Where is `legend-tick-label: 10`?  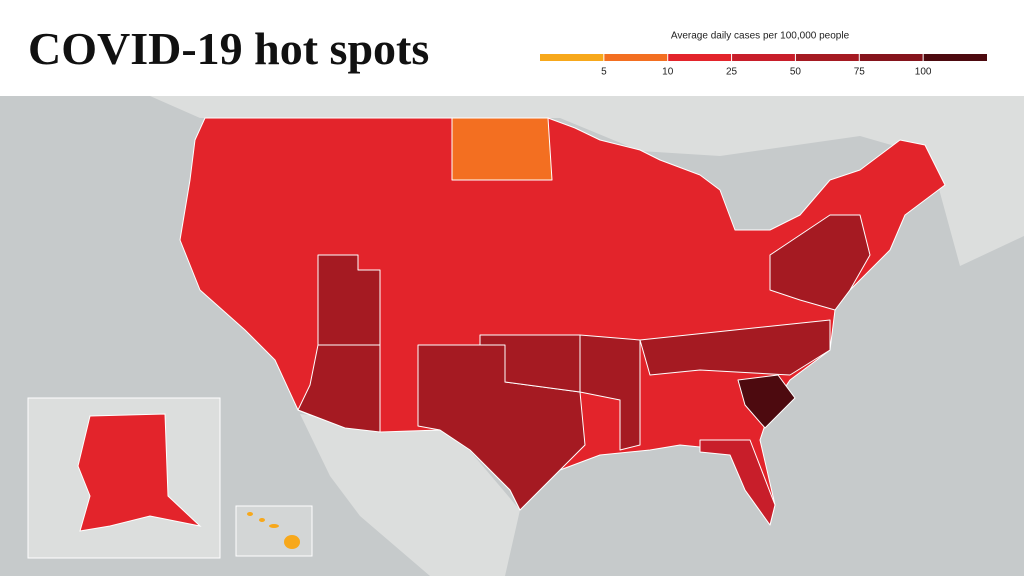 legend-tick-label: 10 is located at coordinates (668, 72).